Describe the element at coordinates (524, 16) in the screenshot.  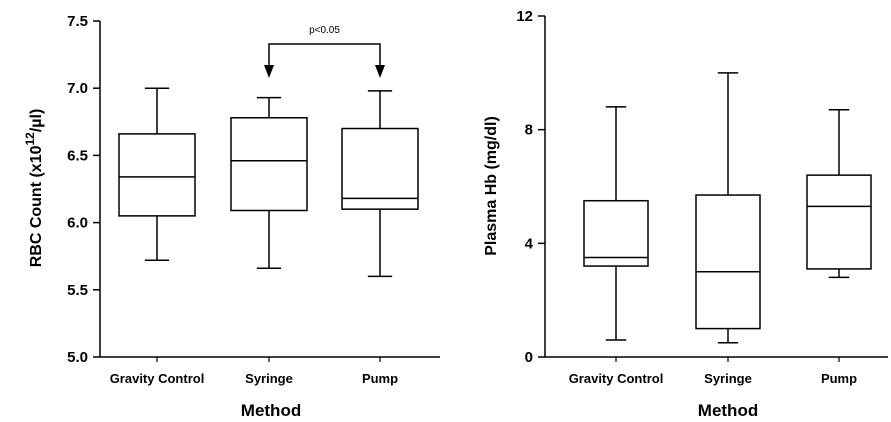
I see `hb-y-tick-label: 12` at that location.